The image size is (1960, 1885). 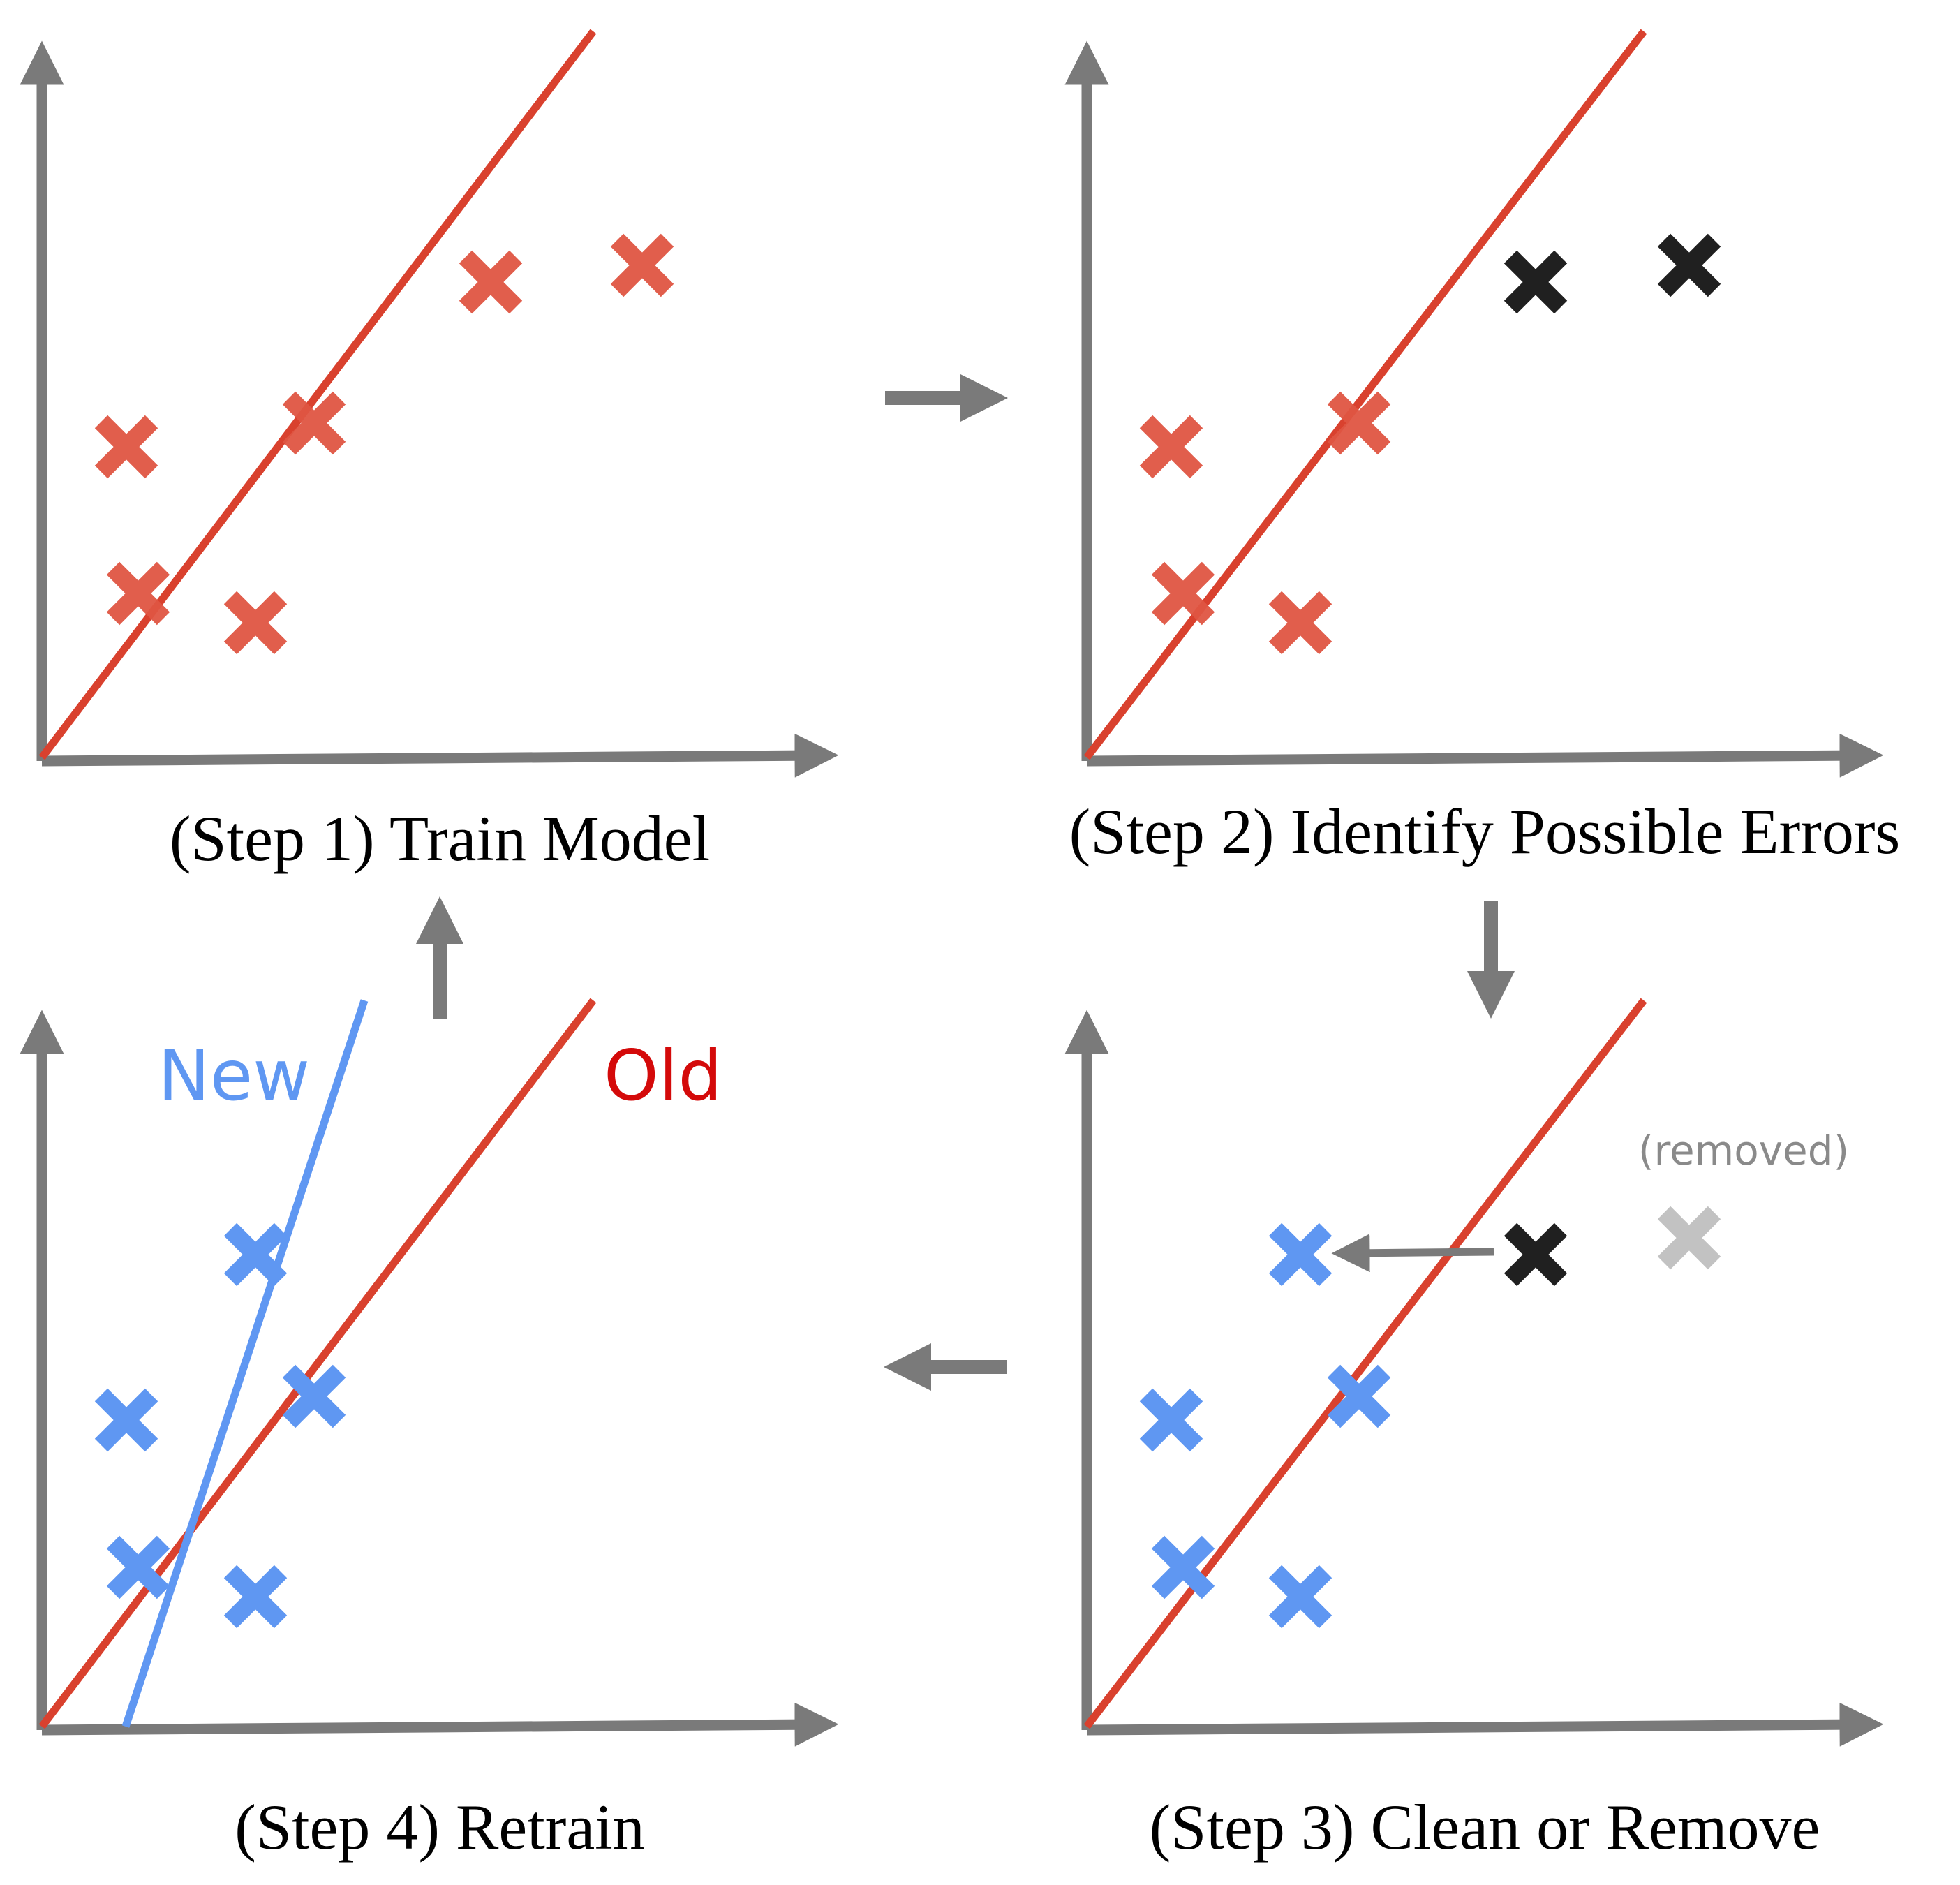 I want to click on caption-step4: (Step 4) Retrain, so click(x=440, y=1827).